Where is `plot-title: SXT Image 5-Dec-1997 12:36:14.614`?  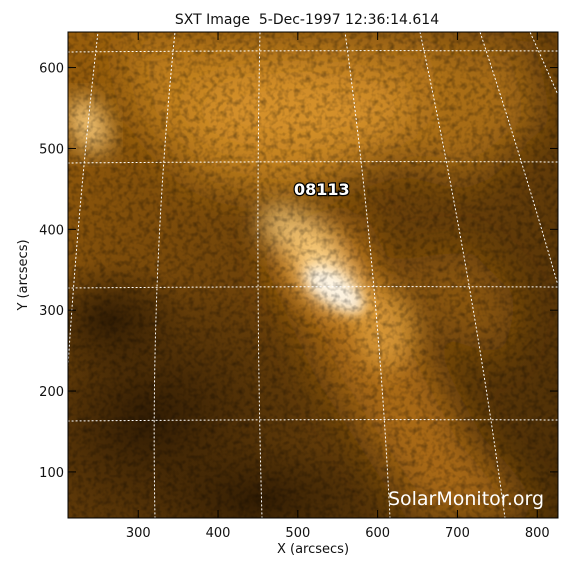
plot-title: SXT Image 5-Dec-1997 12:36:14.614 is located at coordinates (307, 20).